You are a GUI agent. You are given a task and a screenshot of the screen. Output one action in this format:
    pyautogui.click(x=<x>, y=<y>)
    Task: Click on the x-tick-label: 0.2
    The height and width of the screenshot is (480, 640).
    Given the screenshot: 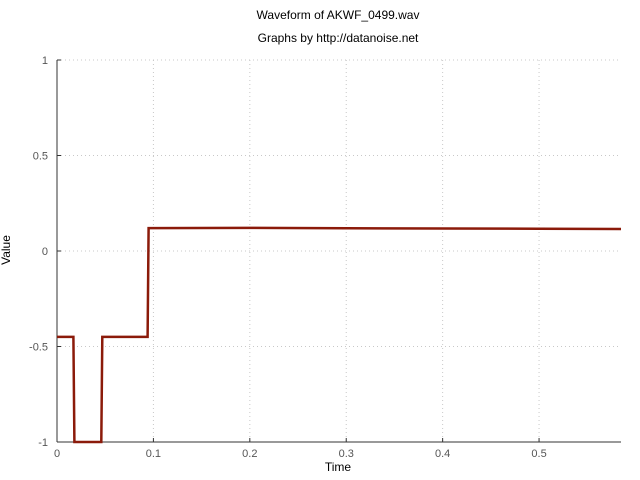 What is the action you would take?
    pyautogui.click(x=249, y=454)
    